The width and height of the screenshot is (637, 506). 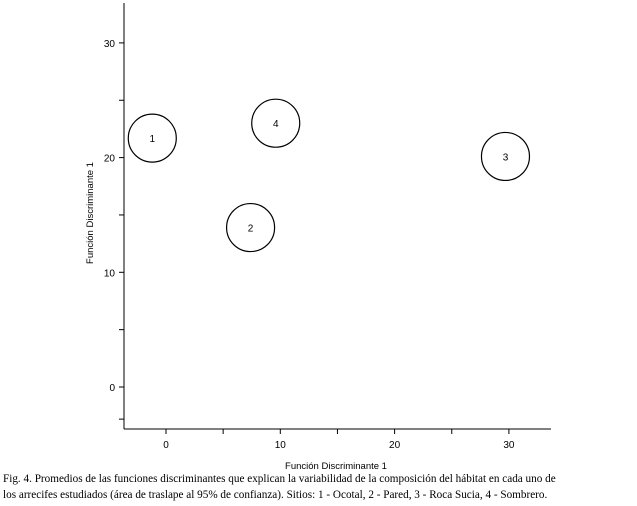 What do you see at coordinates (112, 388) in the screenshot?
I see `y-tick-label: 0` at bounding box center [112, 388].